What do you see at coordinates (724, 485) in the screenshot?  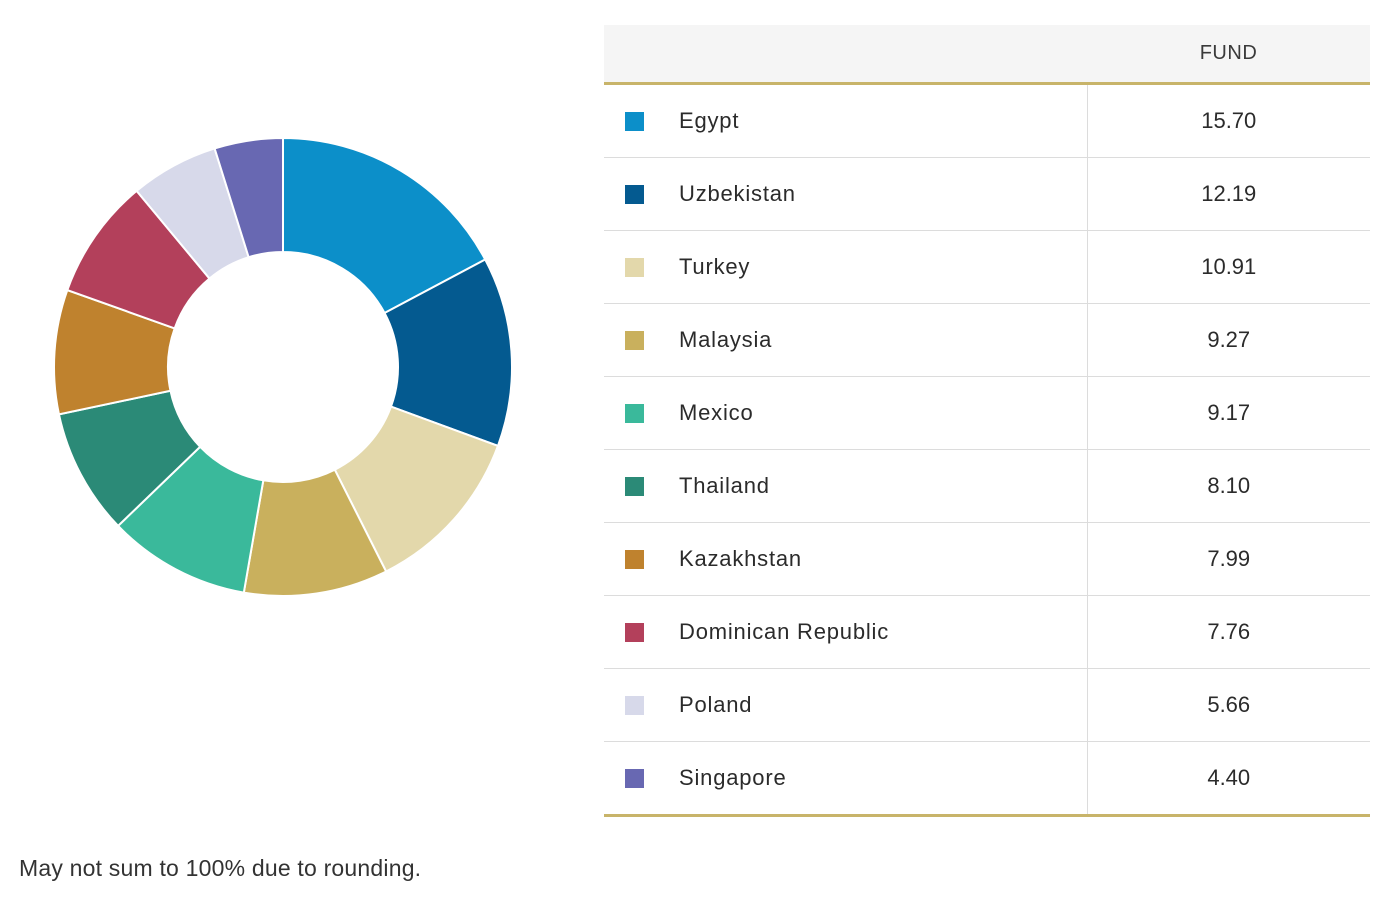 I see `country-name: Thailand` at bounding box center [724, 485].